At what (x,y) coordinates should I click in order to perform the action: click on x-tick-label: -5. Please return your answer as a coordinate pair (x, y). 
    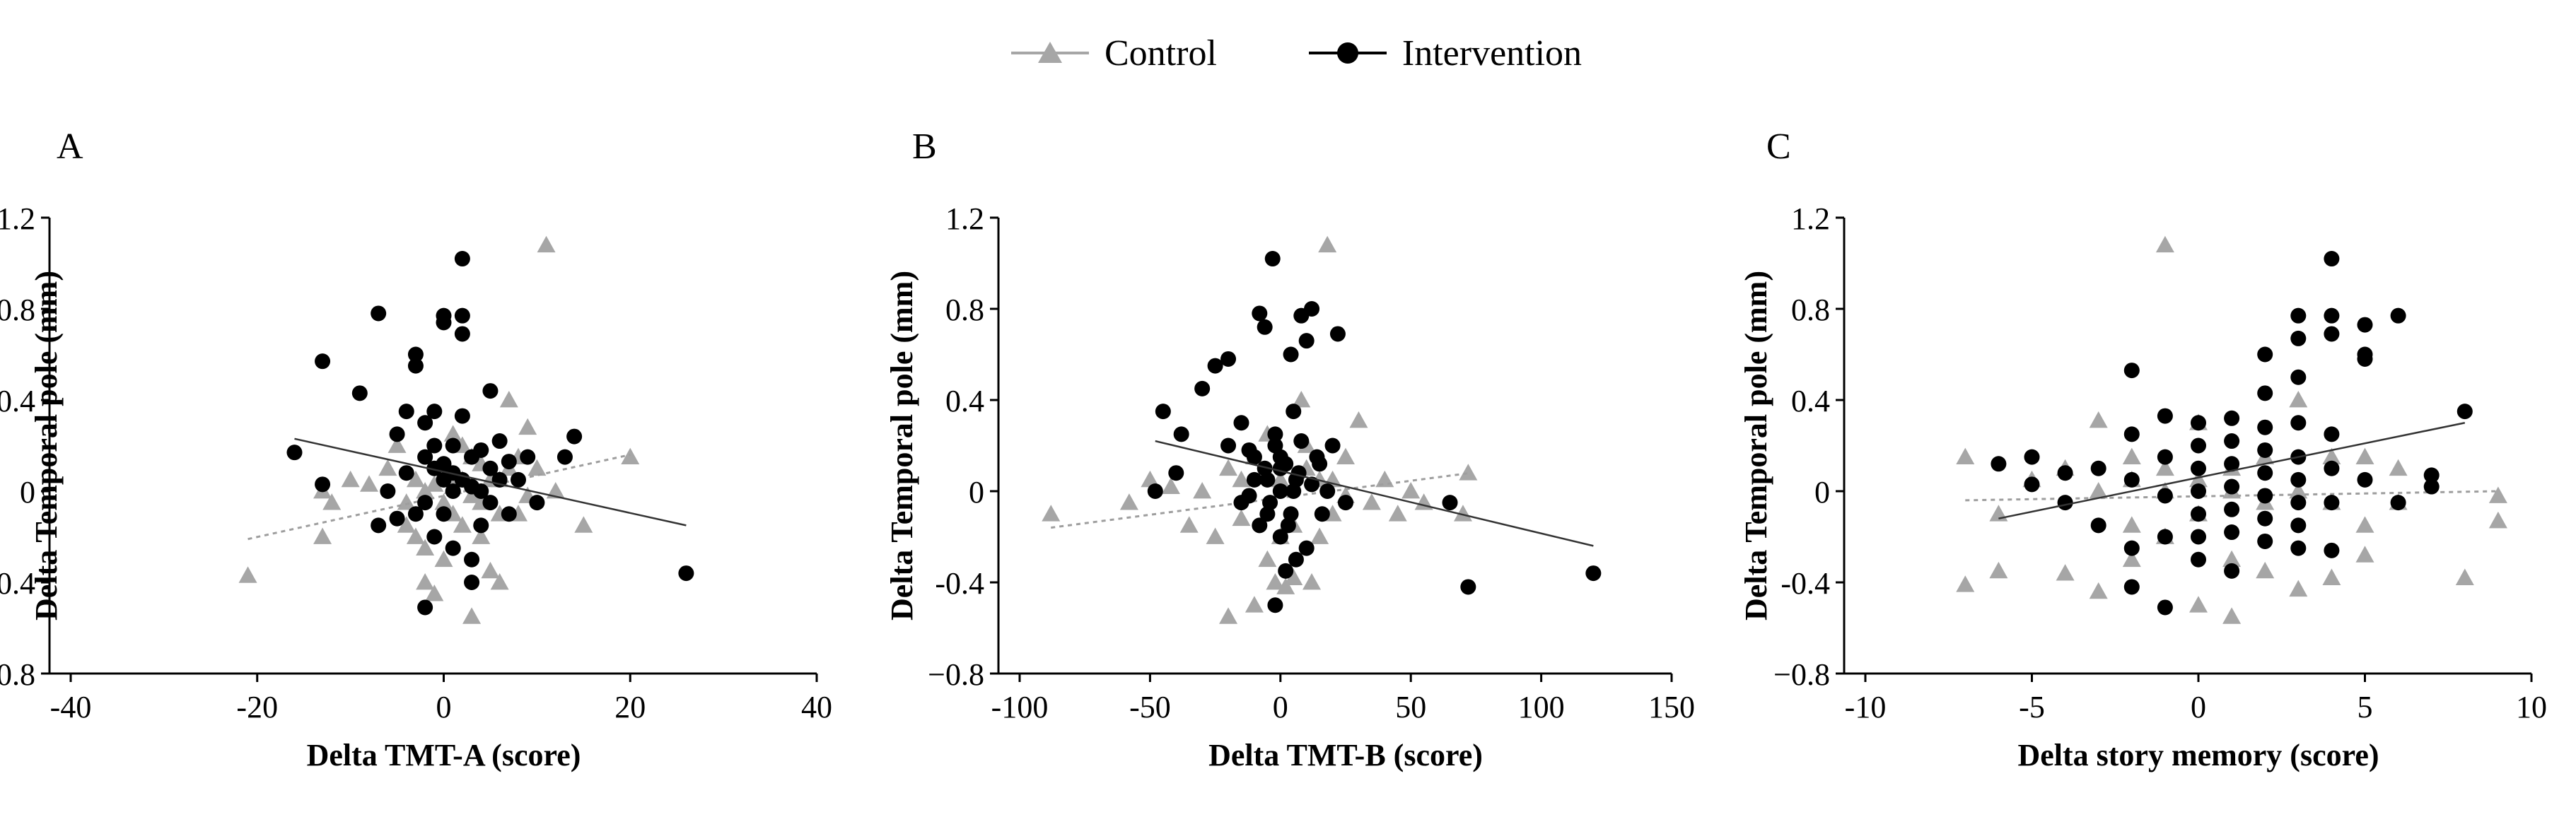
    Looking at the image, I should click on (2032, 707).